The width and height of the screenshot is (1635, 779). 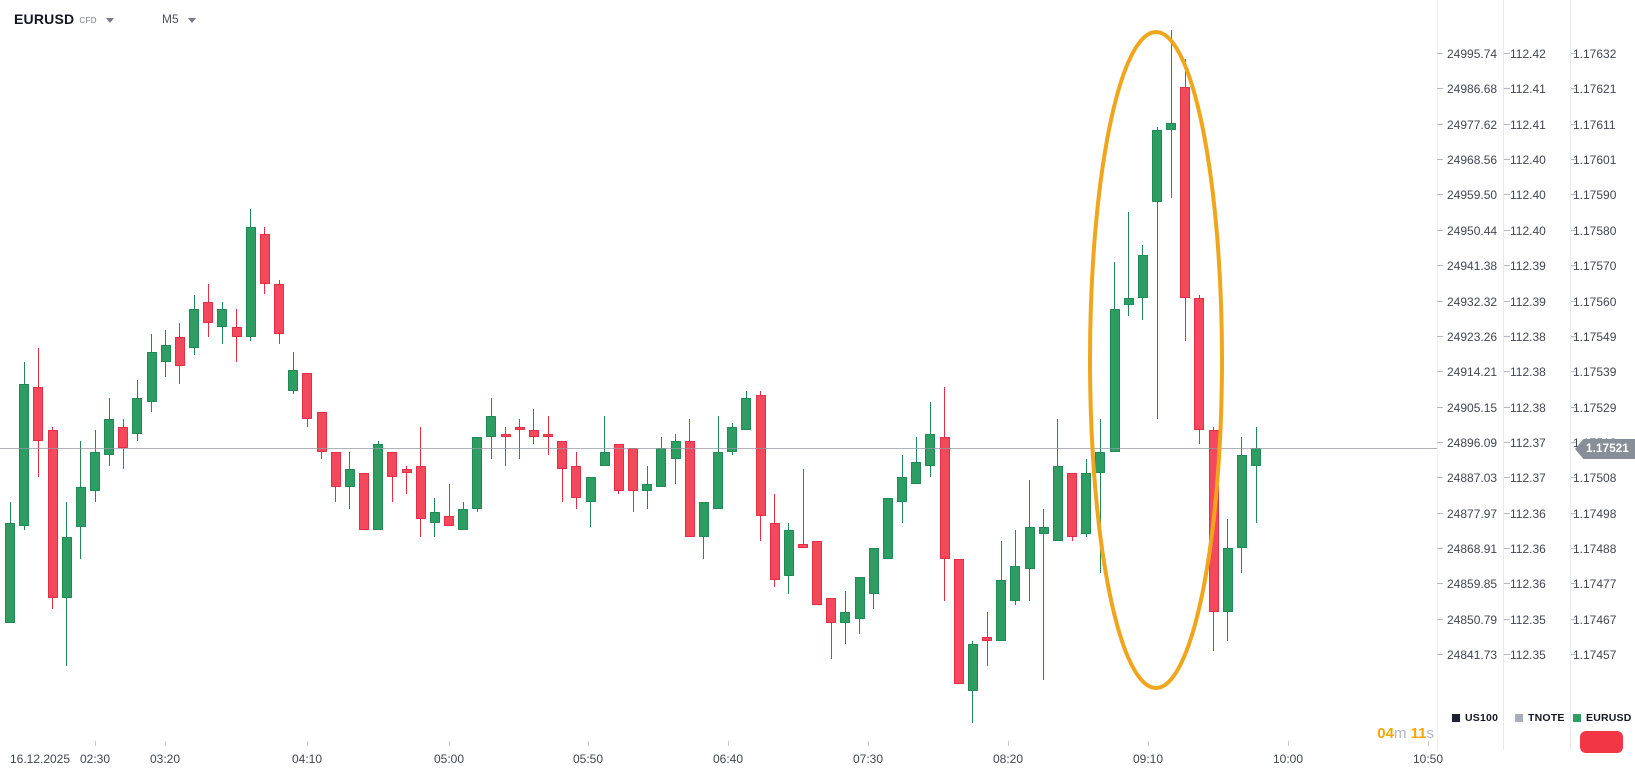 What do you see at coordinates (1148, 759) in the screenshot?
I see `time-label: 09:10` at bounding box center [1148, 759].